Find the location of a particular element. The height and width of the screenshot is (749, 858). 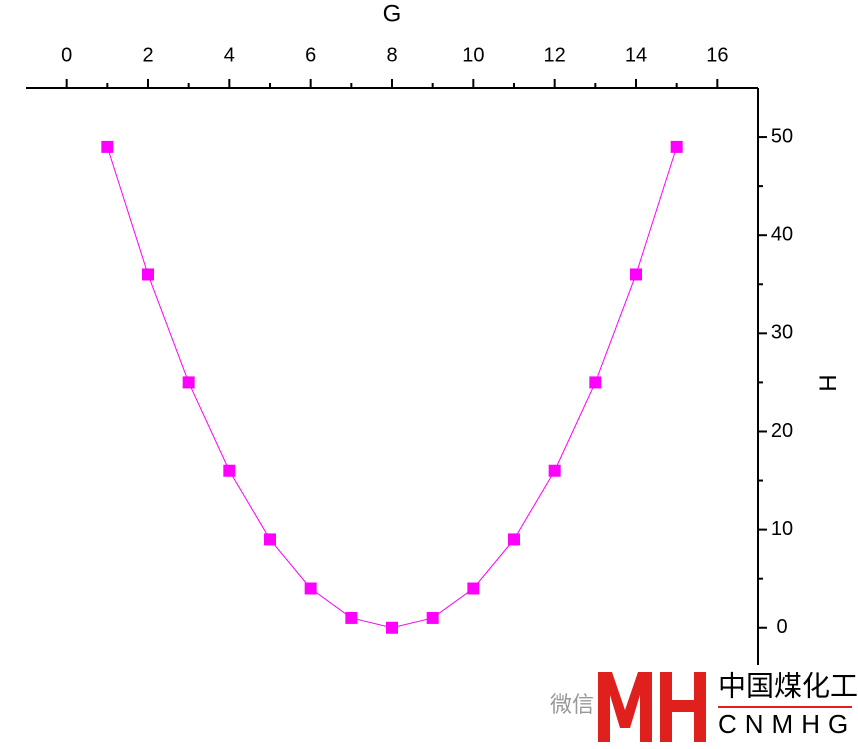

y-axis-title: H is located at coordinates (827, 382).